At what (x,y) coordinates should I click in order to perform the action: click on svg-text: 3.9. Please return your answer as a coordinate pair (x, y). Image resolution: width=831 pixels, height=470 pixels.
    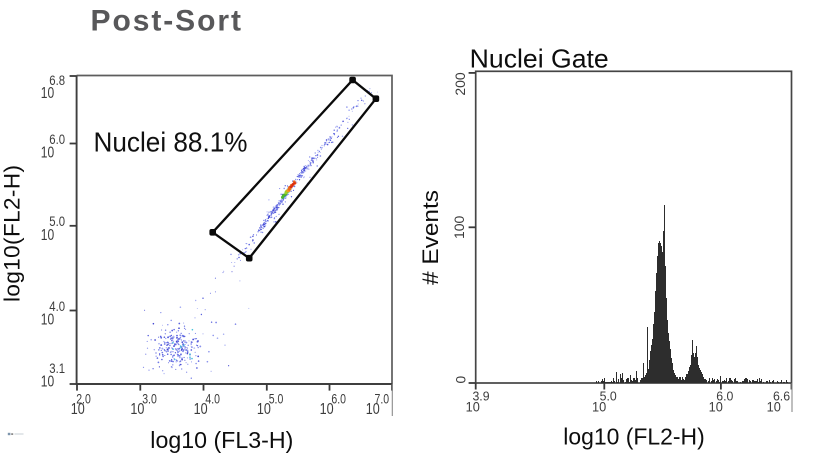
    Looking at the image, I should click on (480, 396).